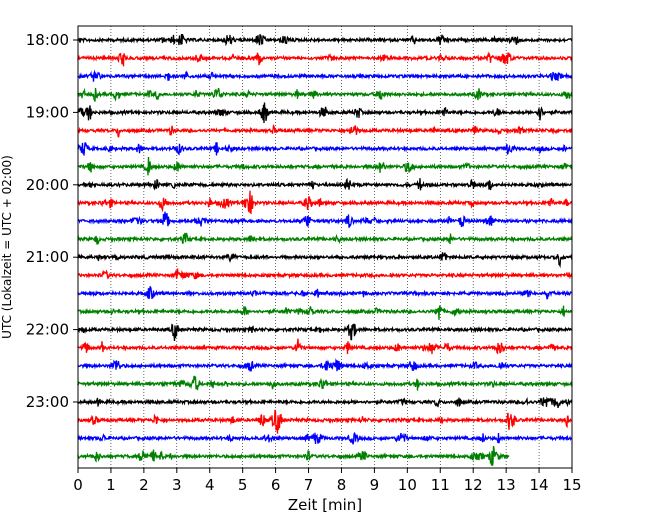  What do you see at coordinates (325, 219) in the screenshot?
I see `trace-2030` at bounding box center [325, 219].